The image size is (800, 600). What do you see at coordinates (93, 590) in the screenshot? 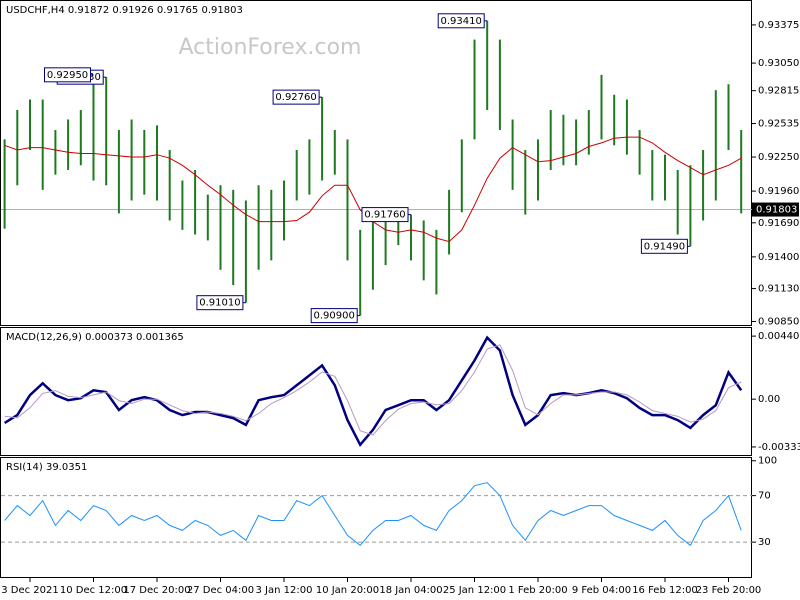
I see `x-tick-label: 10 Dec 12:00` at bounding box center [93, 590].